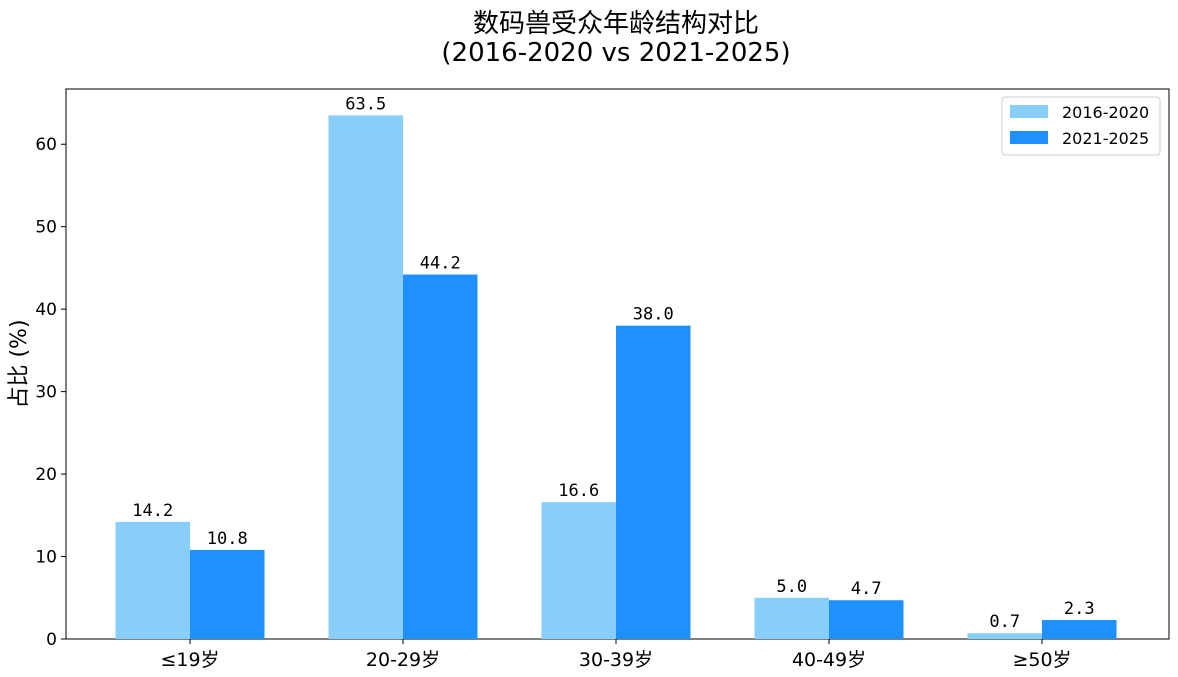 Image resolution: width=1178 pixels, height=677 pixels. What do you see at coordinates (653, 315) in the screenshot?
I see `data-label-2021-2025-2: 38.0` at bounding box center [653, 315].